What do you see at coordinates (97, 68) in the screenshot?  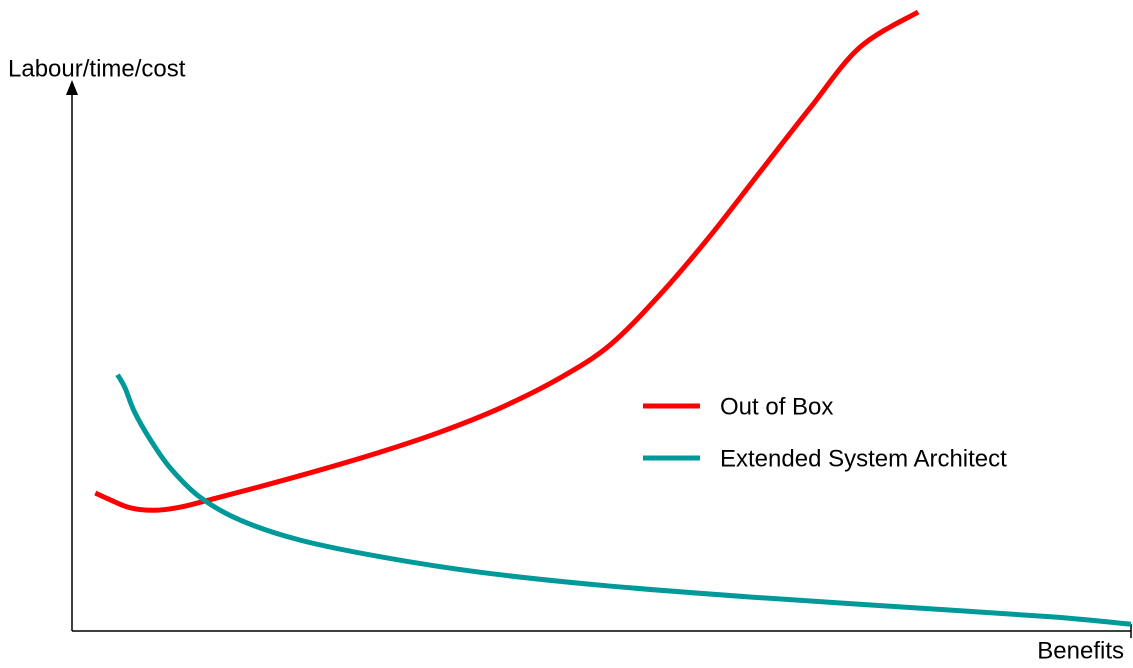 I see `y-axis-label: Labour/time/cost` at bounding box center [97, 68].